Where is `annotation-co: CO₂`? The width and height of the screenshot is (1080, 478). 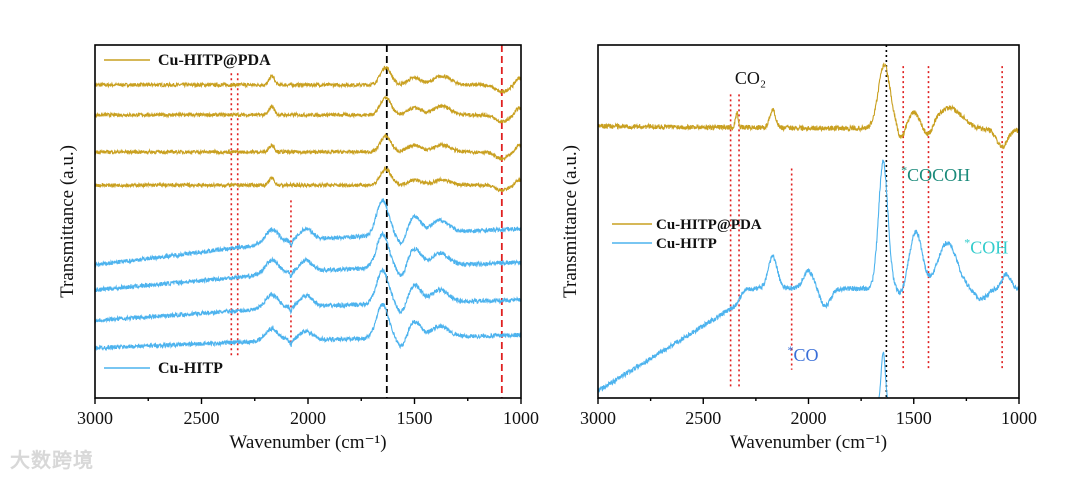 annotation-co: CO₂ is located at coordinates (750, 78).